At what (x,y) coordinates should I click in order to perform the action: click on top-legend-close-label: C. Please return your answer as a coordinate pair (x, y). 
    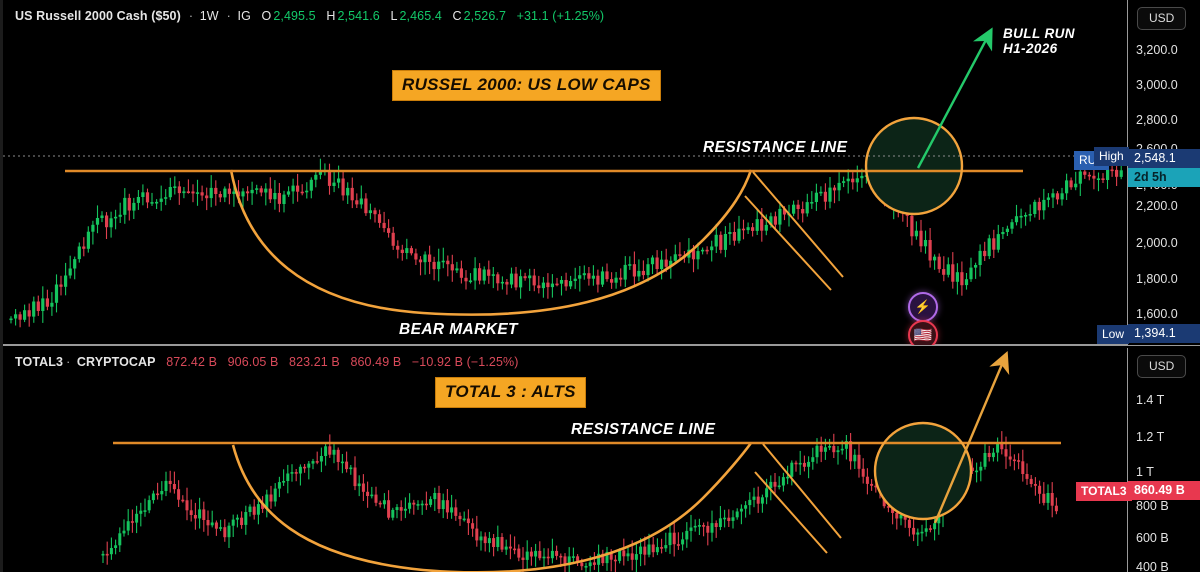
    Looking at the image, I should click on (457, 16).